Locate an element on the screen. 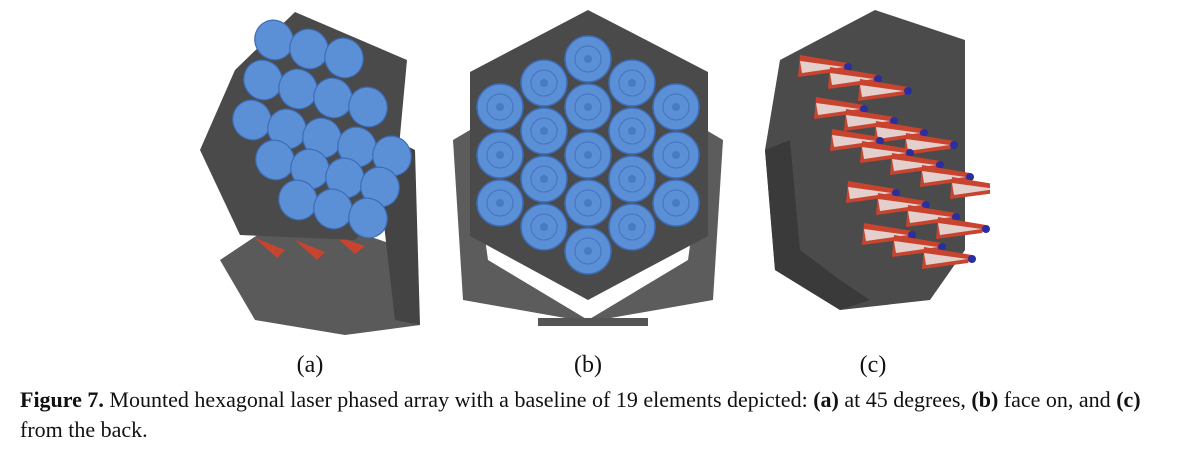  subfigure-label-c: (c) is located at coordinates (873, 365).